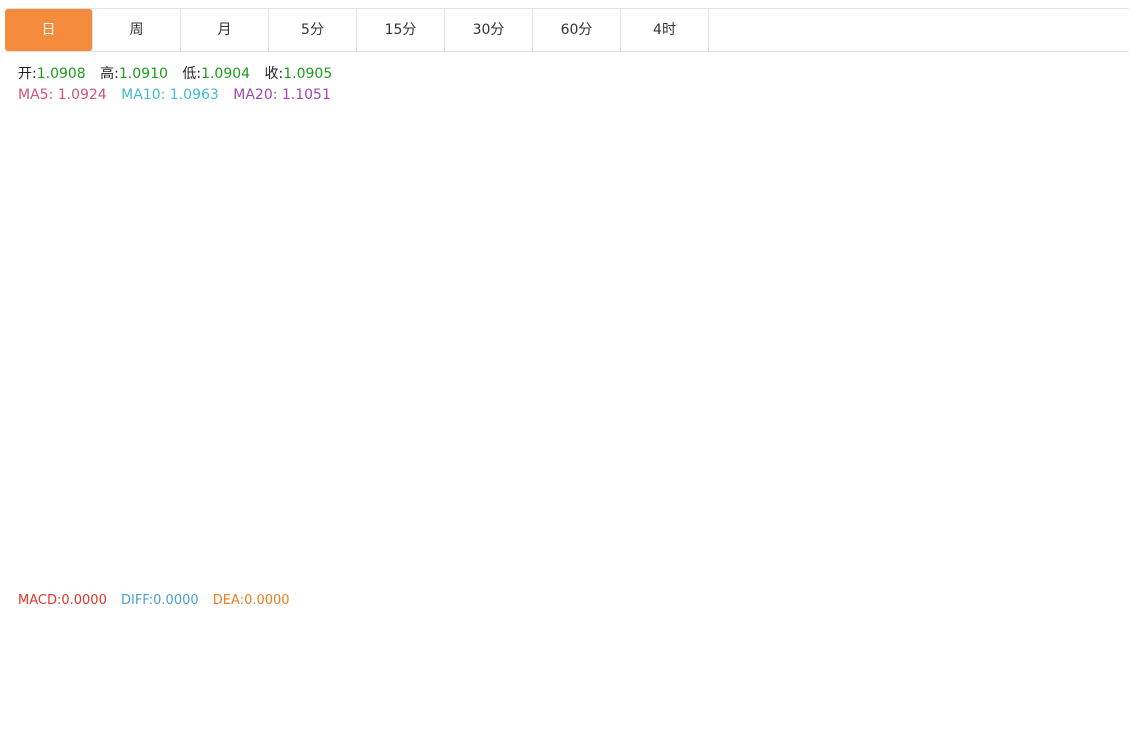 Image resolution: width=1134 pixels, height=754 pixels. What do you see at coordinates (274, 74) in the screenshot?
I see `close-label: 收:` at bounding box center [274, 74].